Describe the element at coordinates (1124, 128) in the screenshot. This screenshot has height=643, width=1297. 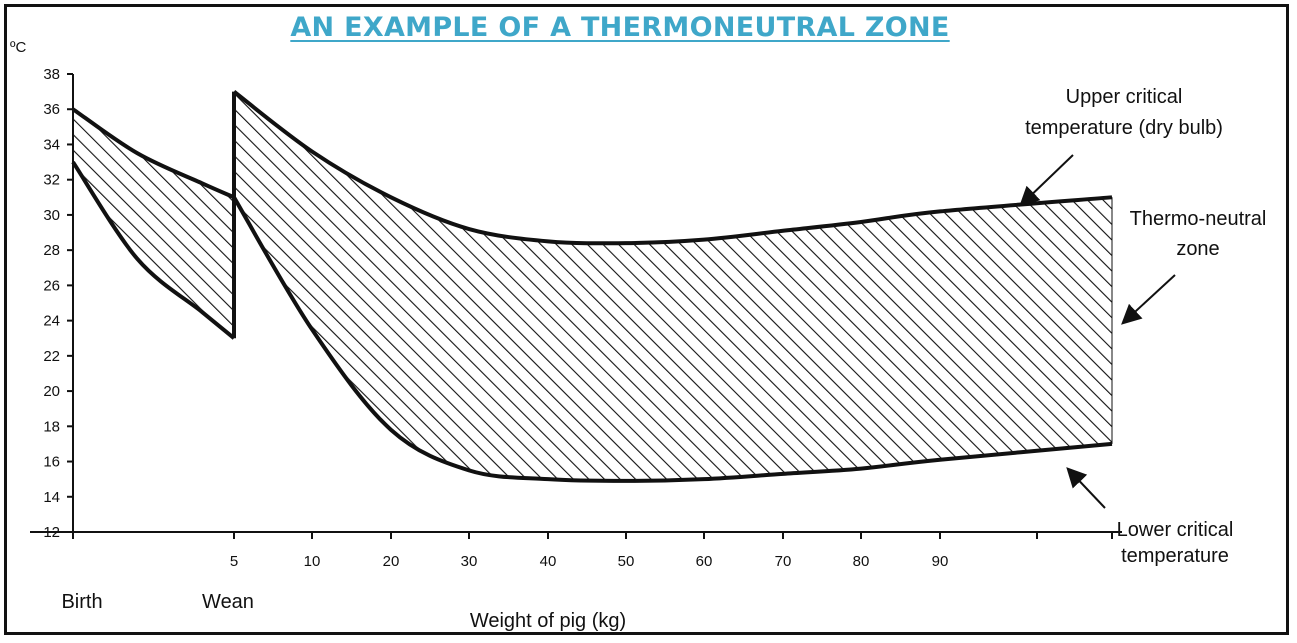
I see `annotation-1-line-2: temperature (dry bulb)` at that location.